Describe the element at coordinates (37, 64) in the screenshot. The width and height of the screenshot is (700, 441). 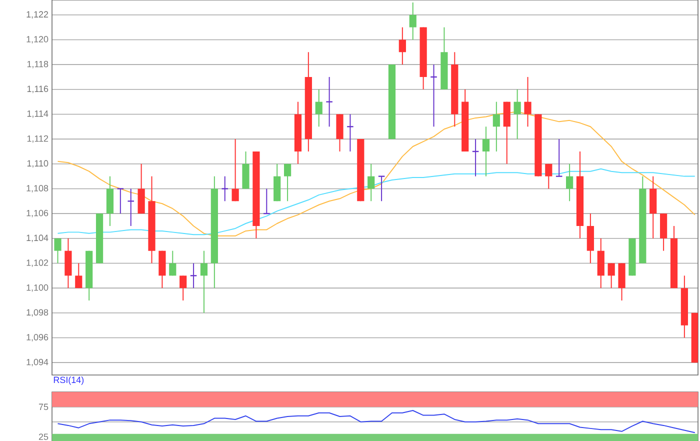
I see `y-tick-label: 1,118` at that location.